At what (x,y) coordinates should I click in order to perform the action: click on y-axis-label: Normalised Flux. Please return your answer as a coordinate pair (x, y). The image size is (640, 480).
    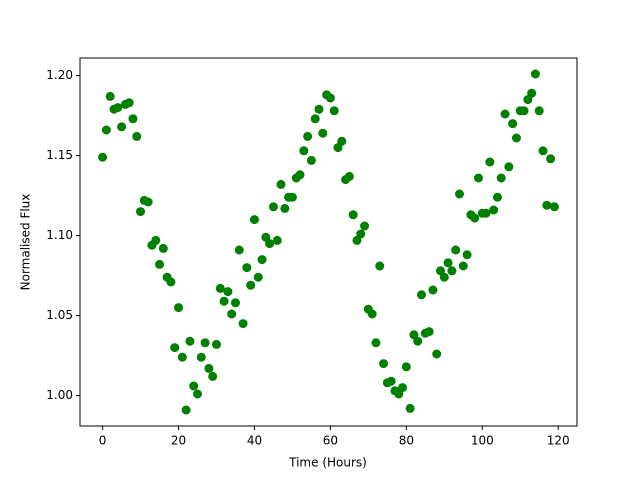
    Looking at the image, I should click on (26, 242).